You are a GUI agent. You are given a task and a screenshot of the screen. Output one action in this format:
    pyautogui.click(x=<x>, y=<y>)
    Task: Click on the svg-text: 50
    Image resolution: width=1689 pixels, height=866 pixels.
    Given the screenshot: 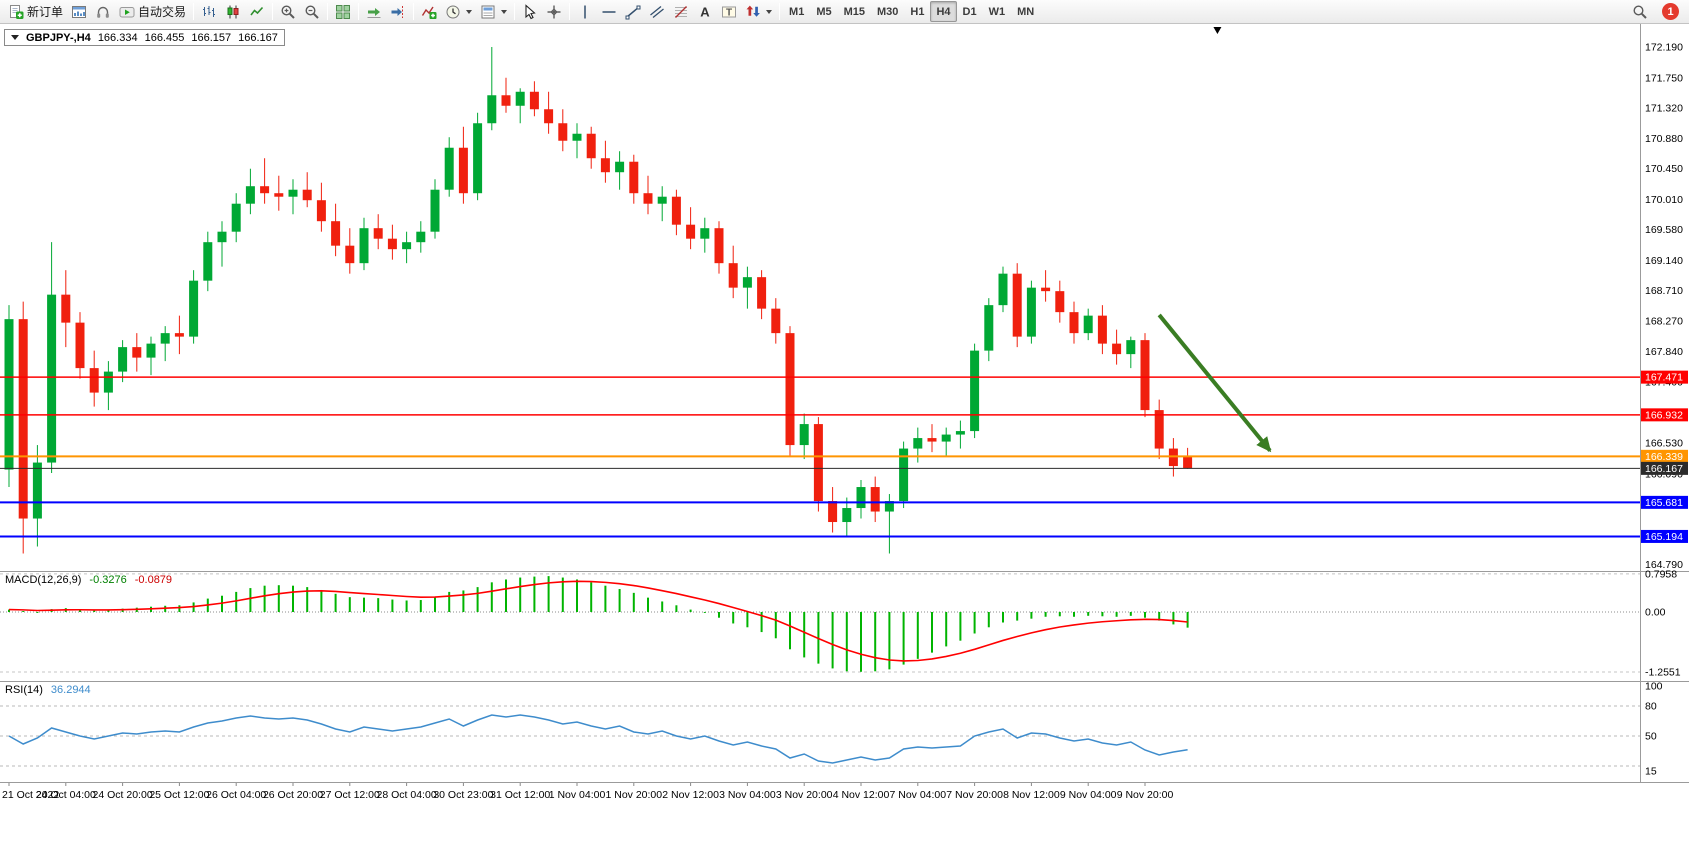 What is the action you would take?
    pyautogui.click(x=1651, y=737)
    